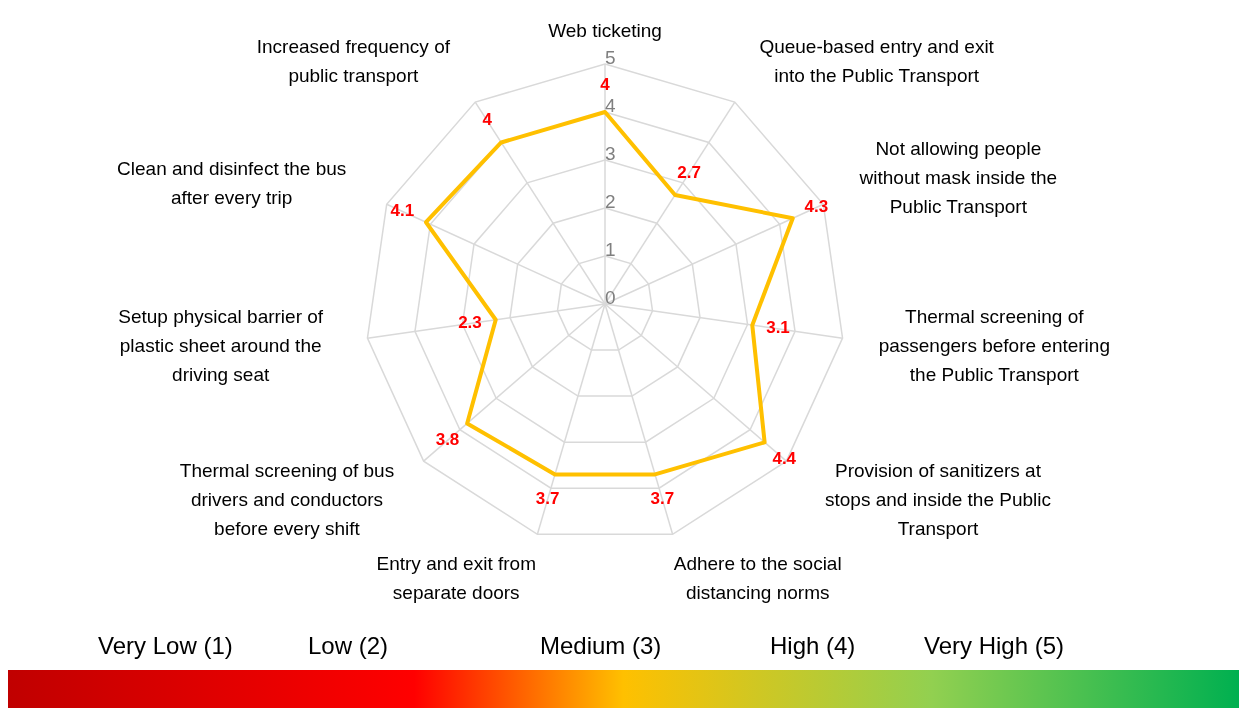  What do you see at coordinates (610, 57) in the screenshot?
I see `y-tick-label: 5` at bounding box center [610, 57].